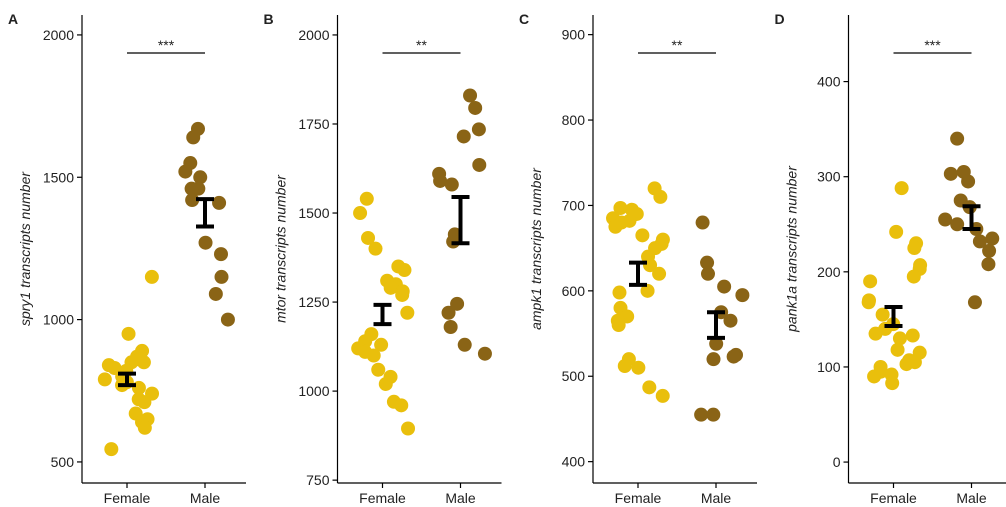 This screenshot has height=507, width=1006. Describe the element at coordinates (313, 124) in the screenshot. I see `y-tick-label: 1750` at that location.